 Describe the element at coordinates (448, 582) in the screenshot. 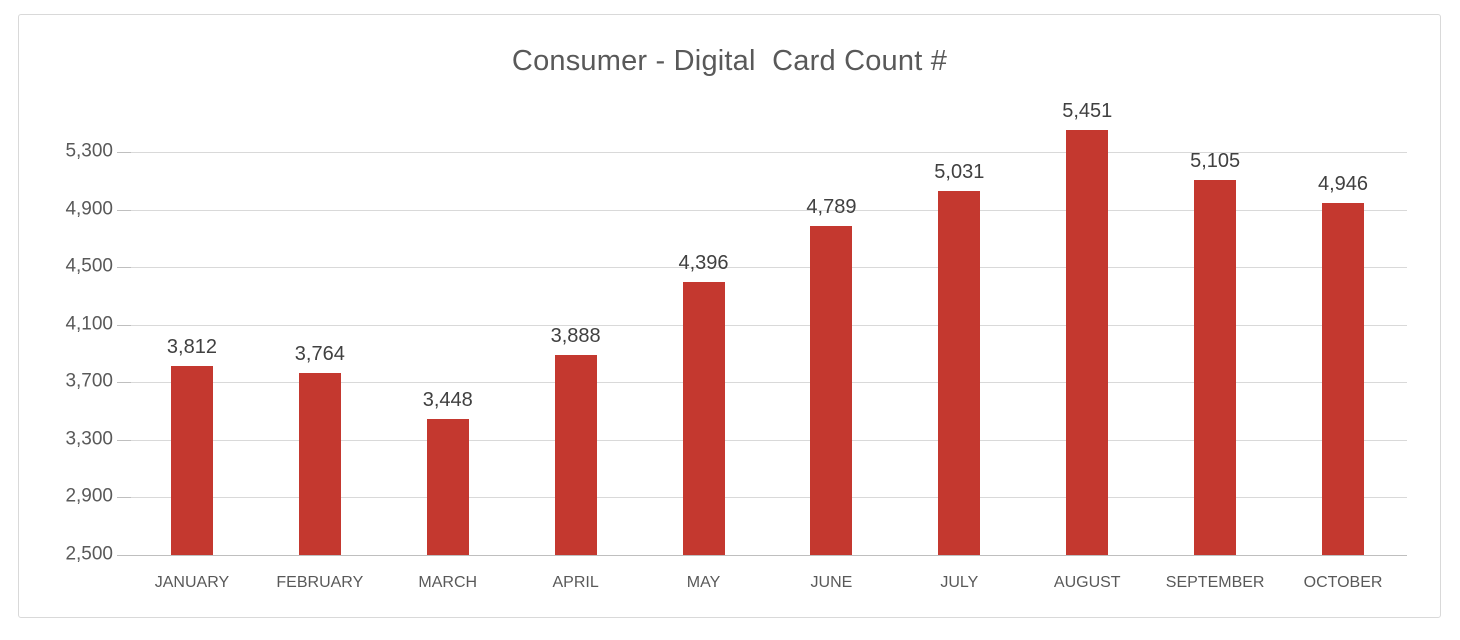

I see `x-axis-category-label-march: MARCH` at that location.